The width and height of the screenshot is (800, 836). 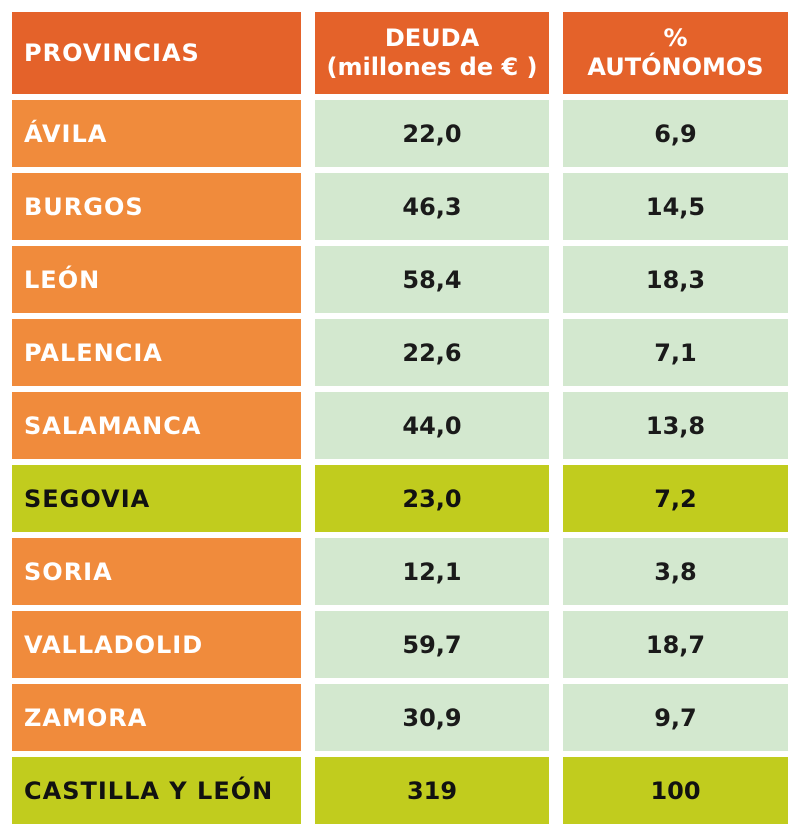 What do you see at coordinates (675, 279) in the screenshot?
I see `autonomos-cell: 18,3` at bounding box center [675, 279].